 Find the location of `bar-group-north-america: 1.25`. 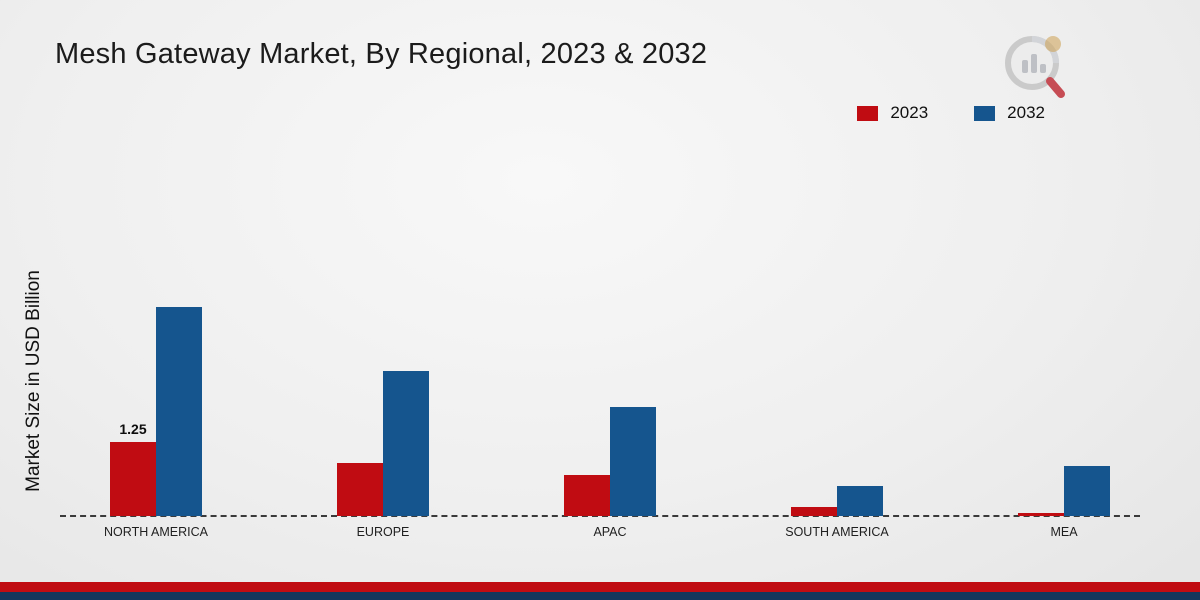

bar-group-north-america: 1.25 is located at coordinates (156, 411).